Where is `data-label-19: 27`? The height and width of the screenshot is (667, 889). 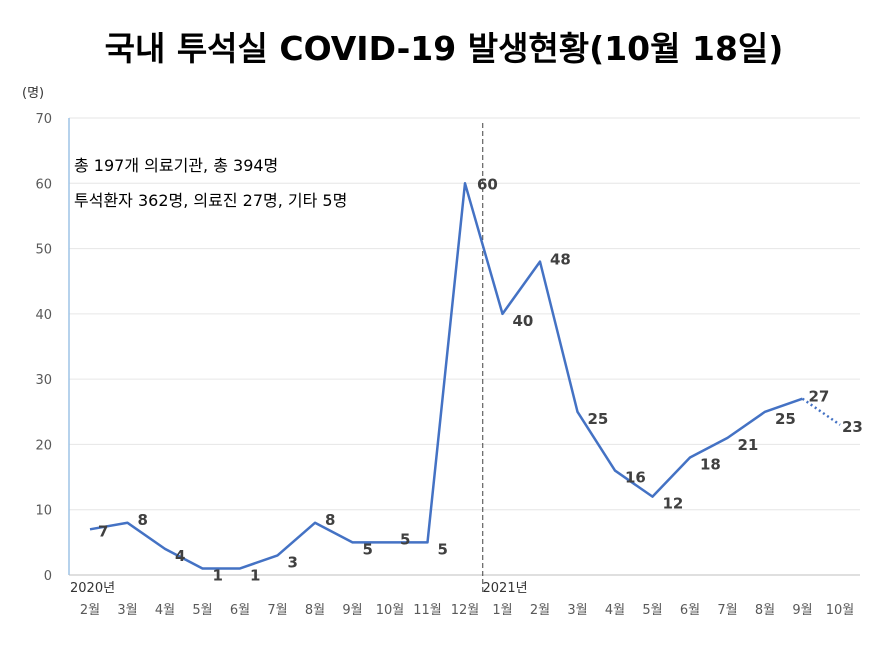
data-label-19: 27 is located at coordinates (819, 397).